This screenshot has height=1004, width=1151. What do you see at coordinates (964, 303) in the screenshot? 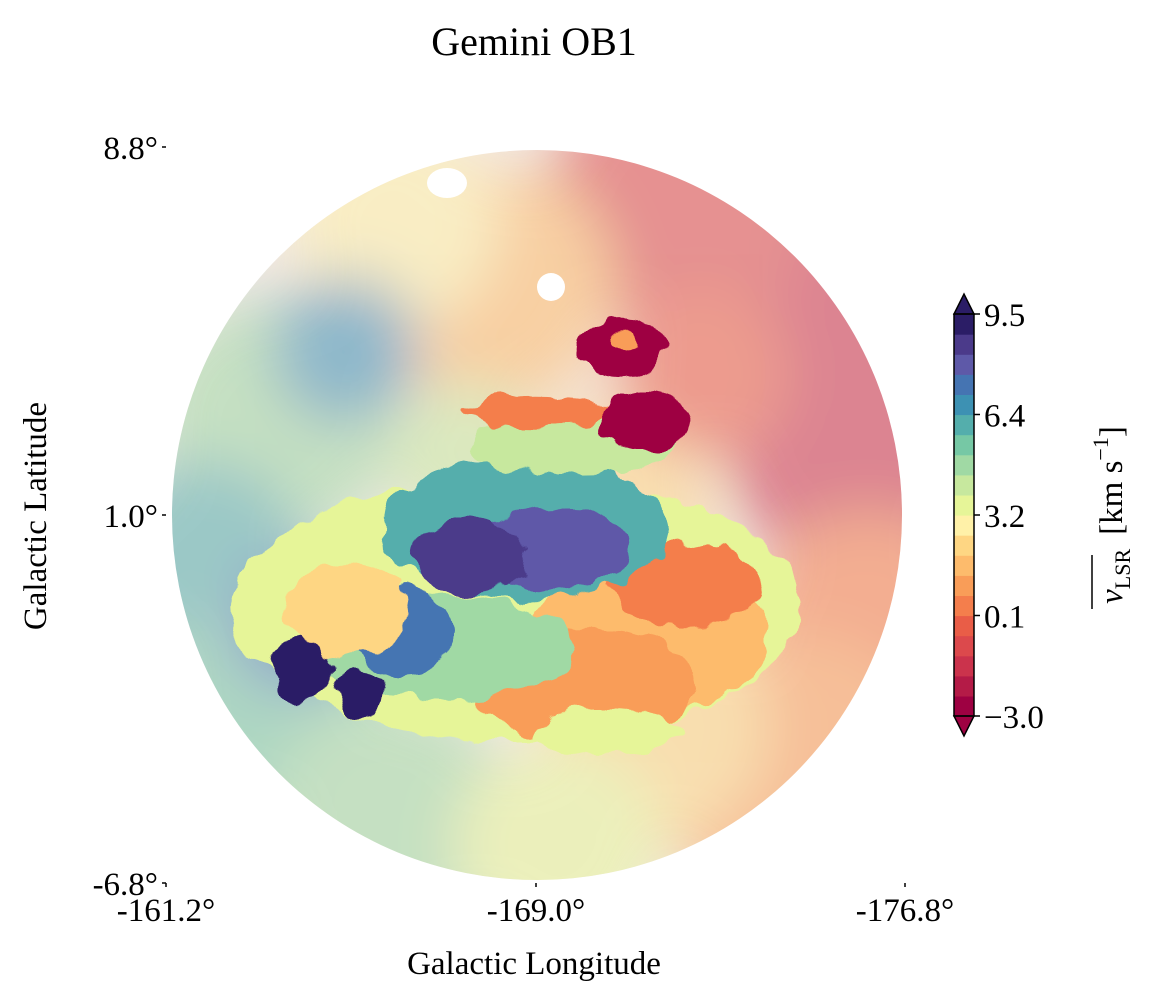
I see `colorbar-extend-max` at bounding box center [964, 303].